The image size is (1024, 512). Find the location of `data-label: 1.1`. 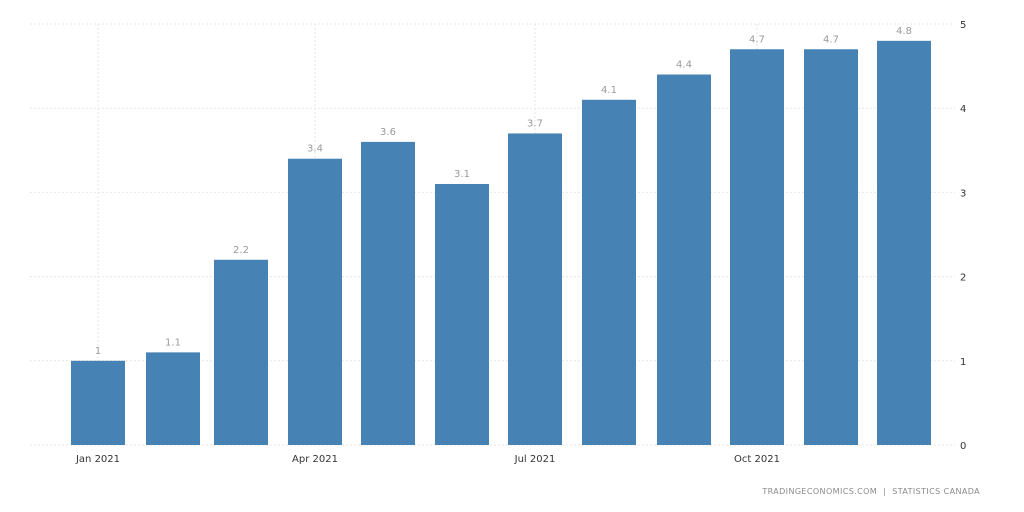

data-label: 1.1 is located at coordinates (173, 342).